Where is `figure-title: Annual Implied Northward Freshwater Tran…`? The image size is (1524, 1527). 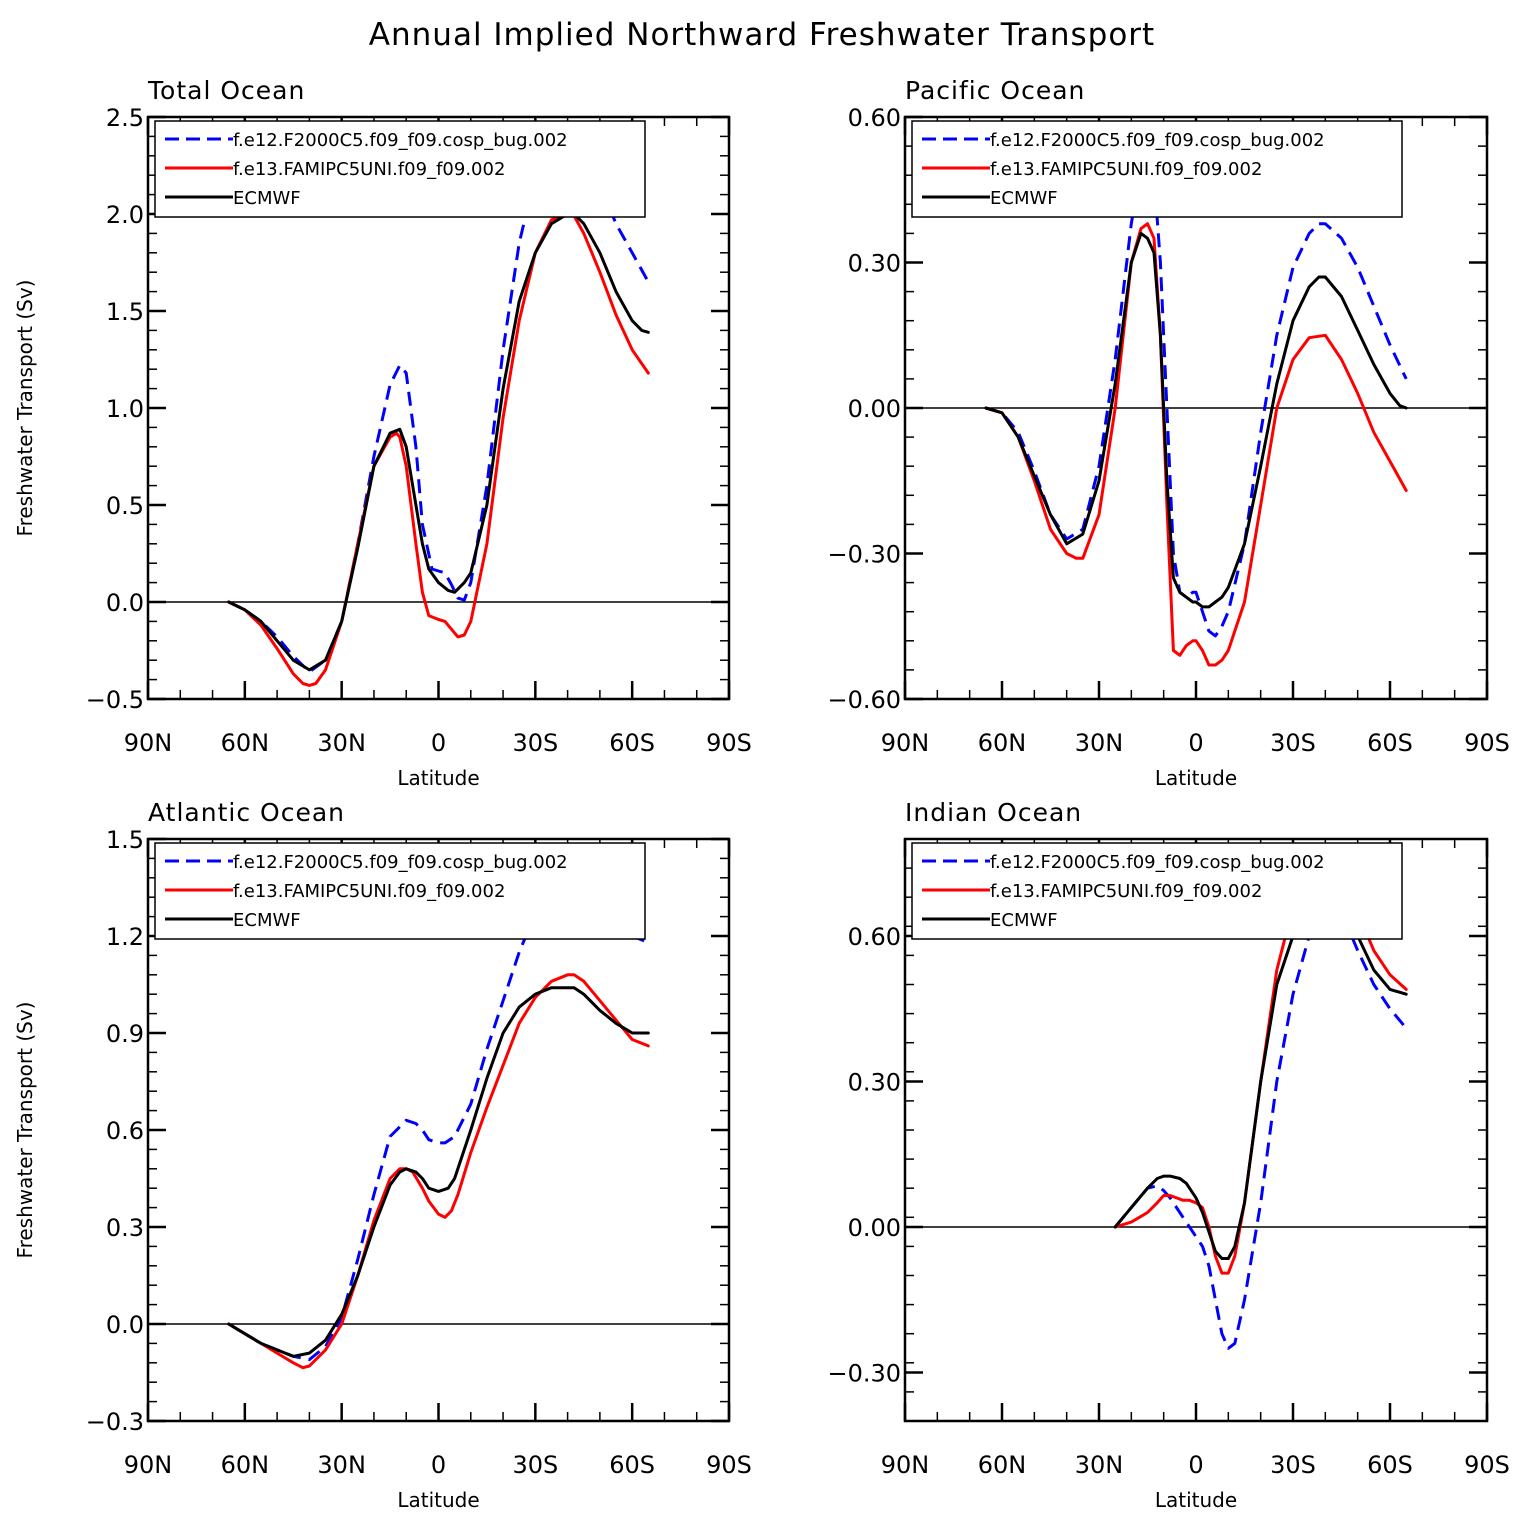
figure-title: Annual Implied Northward Freshwater Tran… is located at coordinates (762, 35).